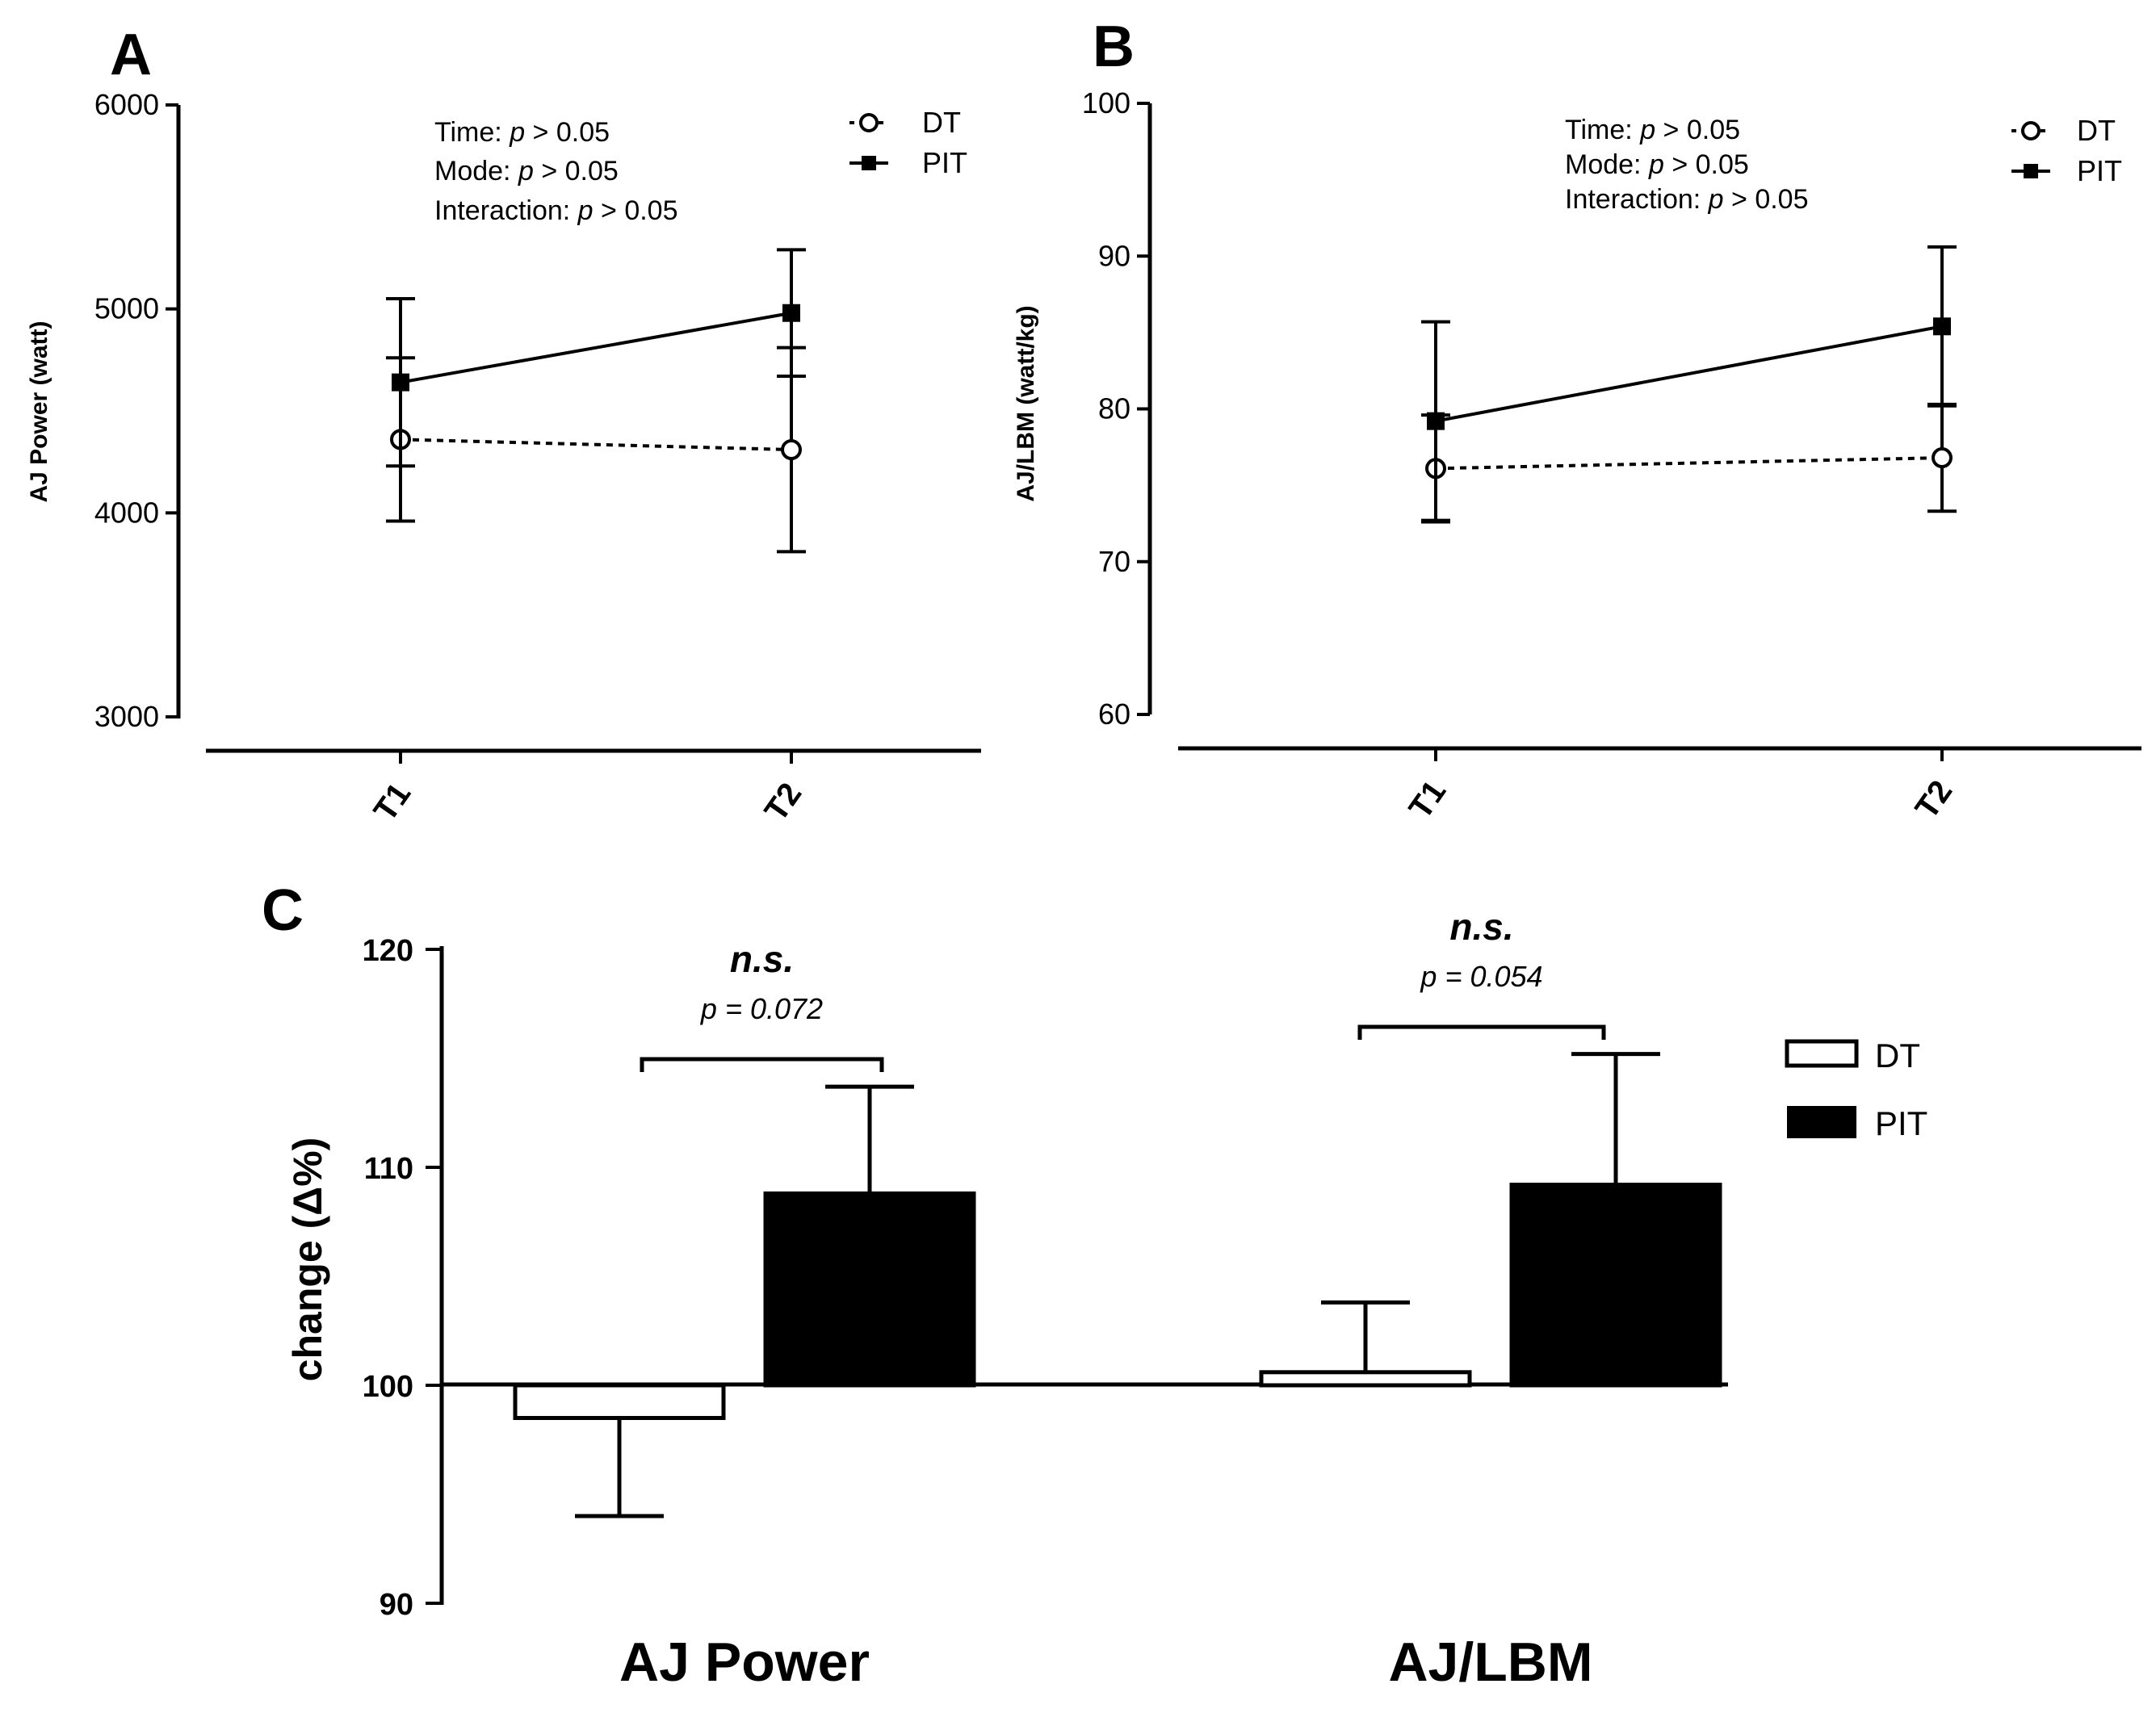  What do you see at coordinates (761, 1008) in the screenshot?
I see `p-value-label: p = 0.072` at bounding box center [761, 1008].